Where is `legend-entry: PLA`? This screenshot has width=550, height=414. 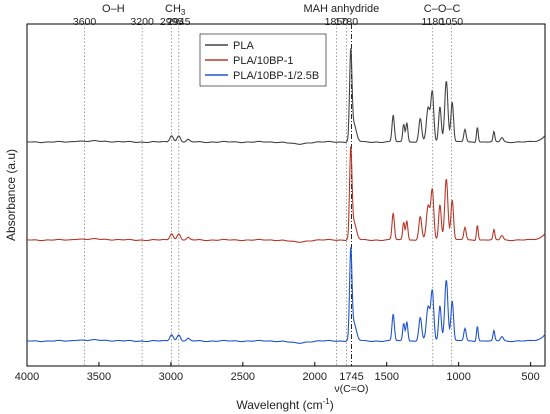 legend-entry: PLA is located at coordinates (243, 46).